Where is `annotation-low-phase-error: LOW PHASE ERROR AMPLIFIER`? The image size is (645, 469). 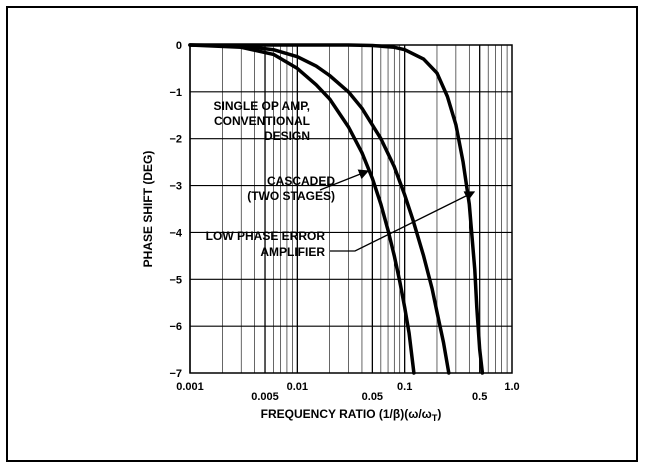 annotation-low-phase-error: LOW PHASE ERROR AMPLIFIER is located at coordinates (266, 244).